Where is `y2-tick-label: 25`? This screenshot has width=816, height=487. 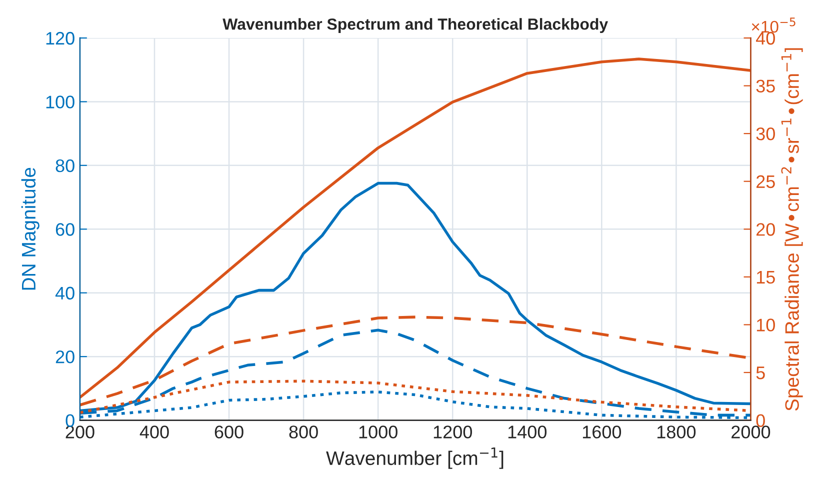 y2-tick-label: 25 is located at coordinates (765, 181).